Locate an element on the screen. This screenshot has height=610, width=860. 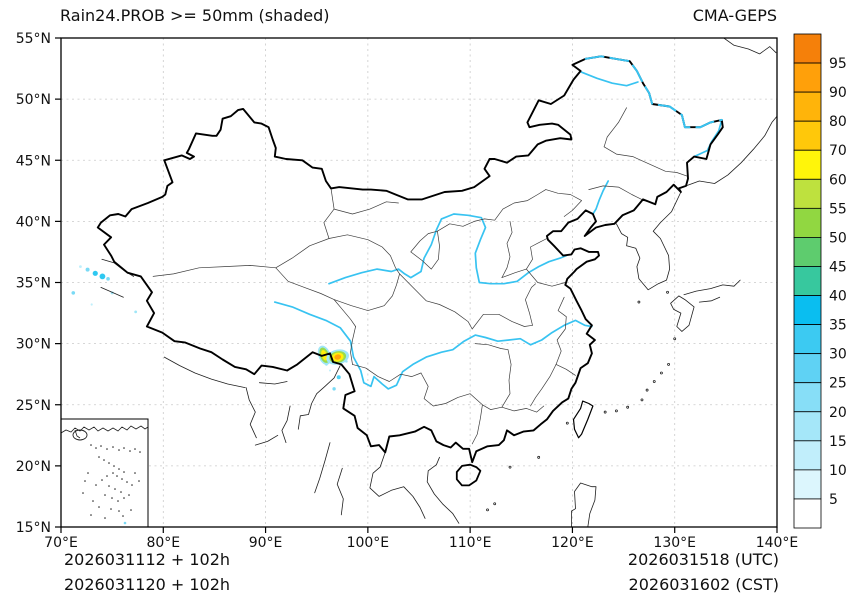
inset-leizhou is located at coordinates (77, 434).